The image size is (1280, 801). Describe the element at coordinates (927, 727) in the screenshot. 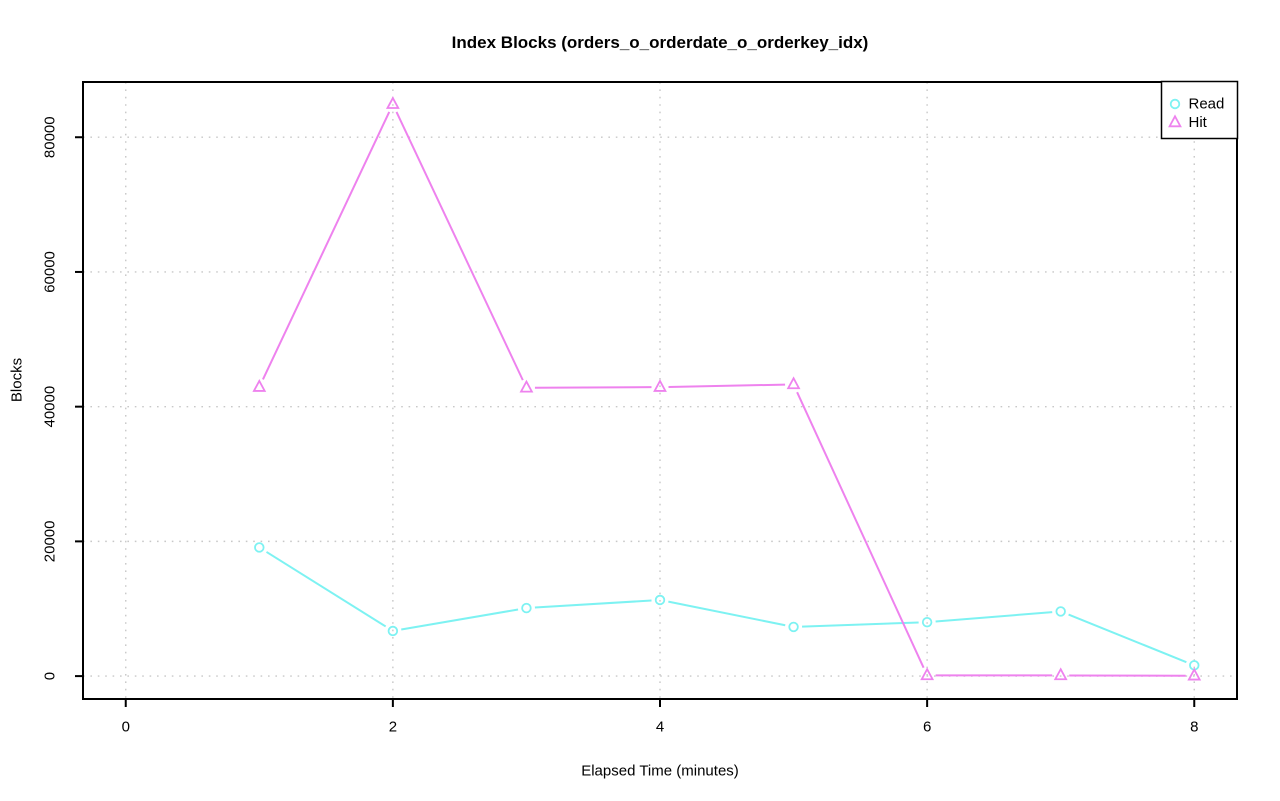

I see `x-tick-label: 6` at that location.